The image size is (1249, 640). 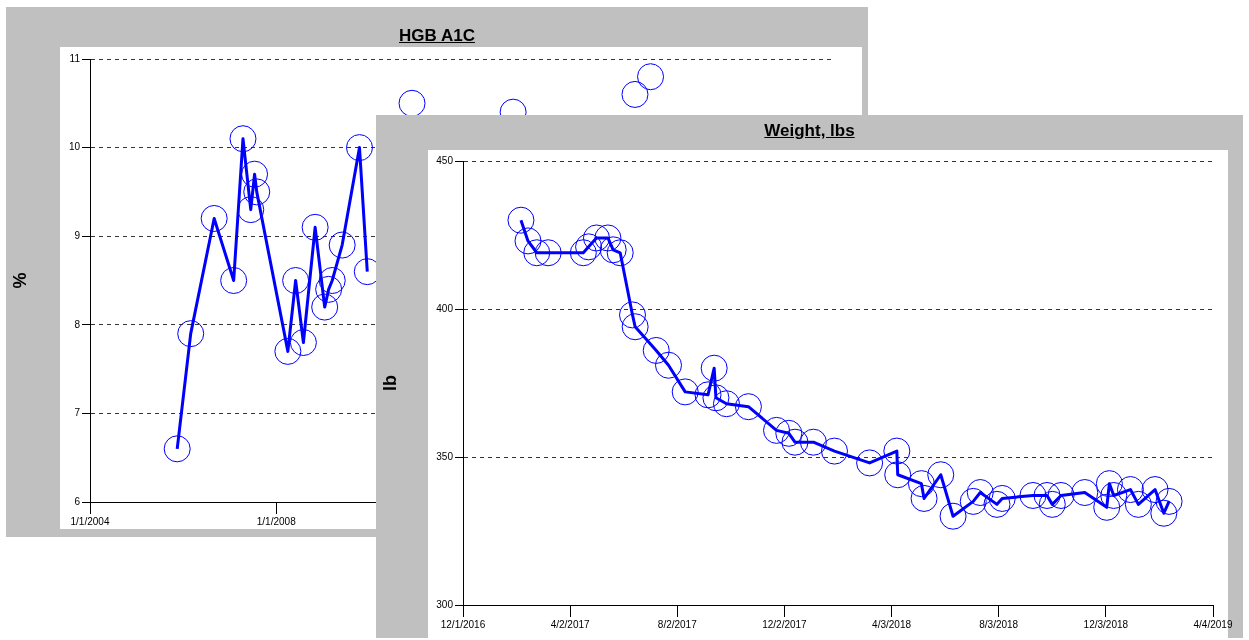 I want to click on x-tick-label: 4/3/2018, so click(x=892, y=624).